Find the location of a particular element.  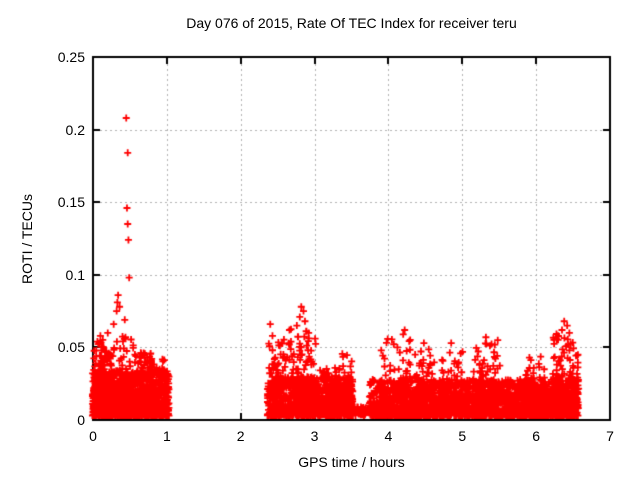

y-tick-label: 0.2 is located at coordinates (75, 129).